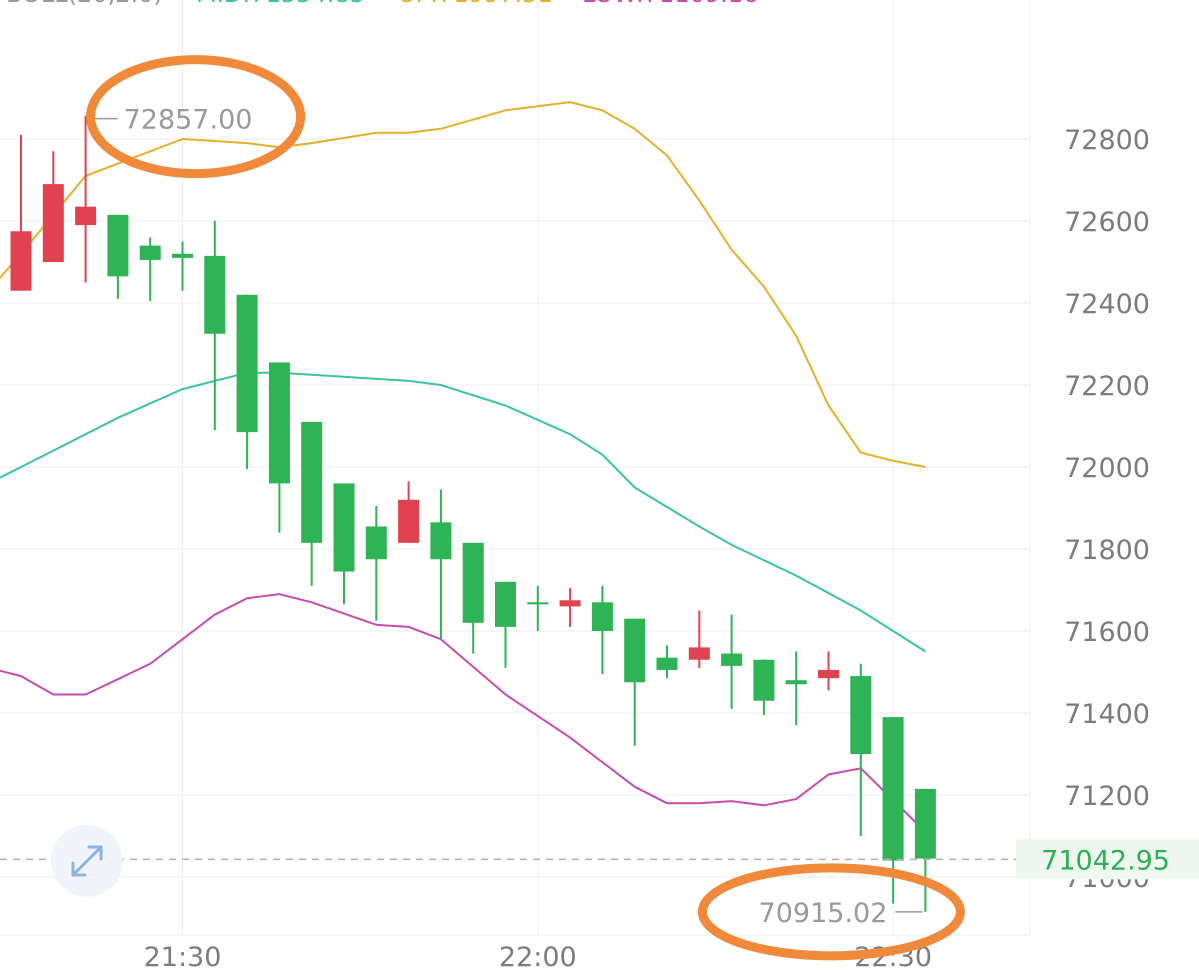 This screenshot has height=979, width=1199. I want to click on expand-arrows-icon, so click(87, 861).